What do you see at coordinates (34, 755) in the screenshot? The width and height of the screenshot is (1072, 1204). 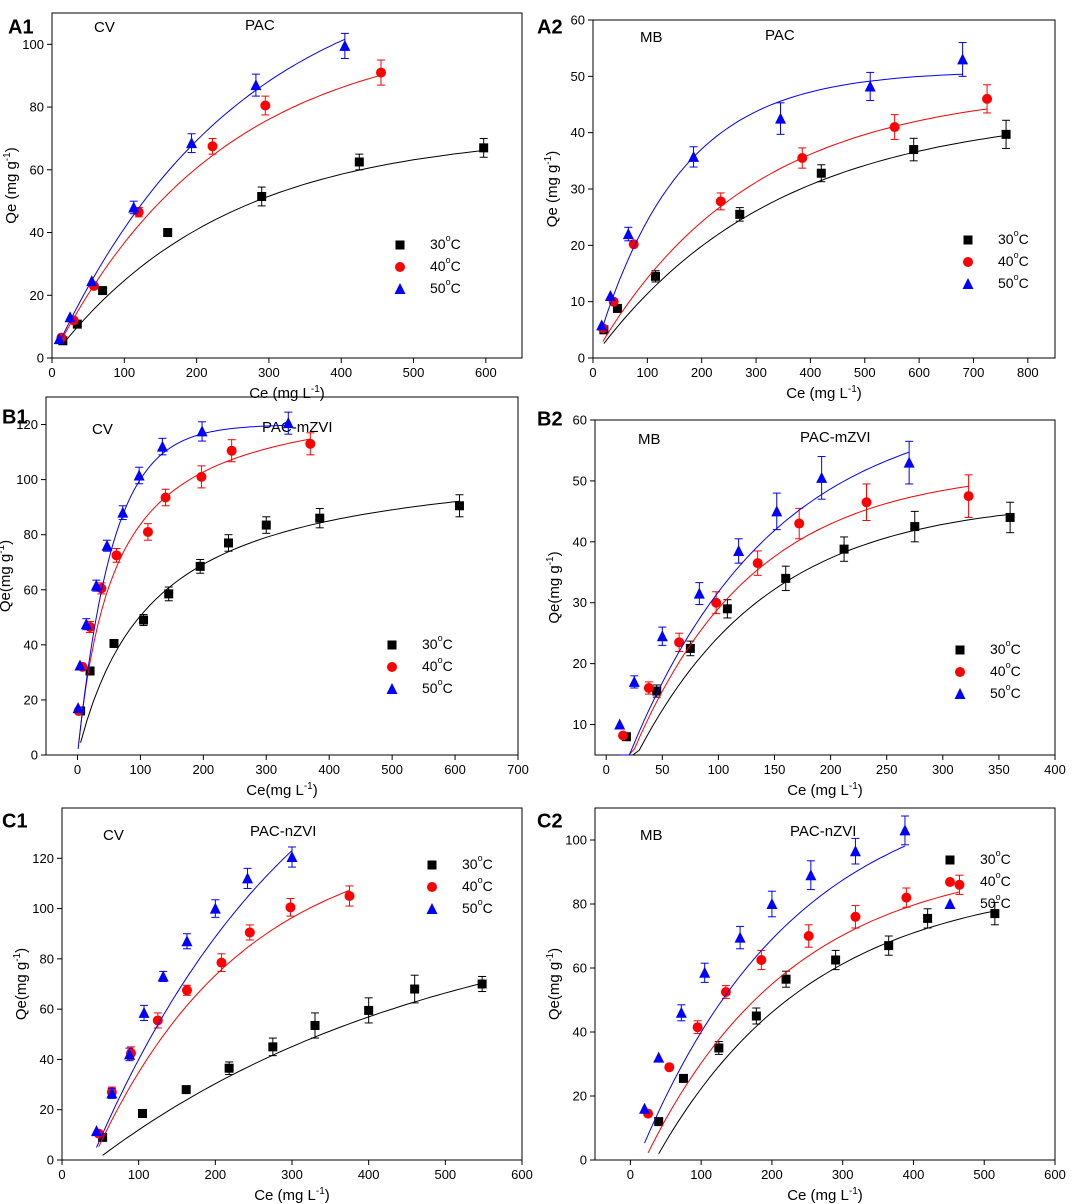 I see `y-tick-label: 0` at bounding box center [34, 755].